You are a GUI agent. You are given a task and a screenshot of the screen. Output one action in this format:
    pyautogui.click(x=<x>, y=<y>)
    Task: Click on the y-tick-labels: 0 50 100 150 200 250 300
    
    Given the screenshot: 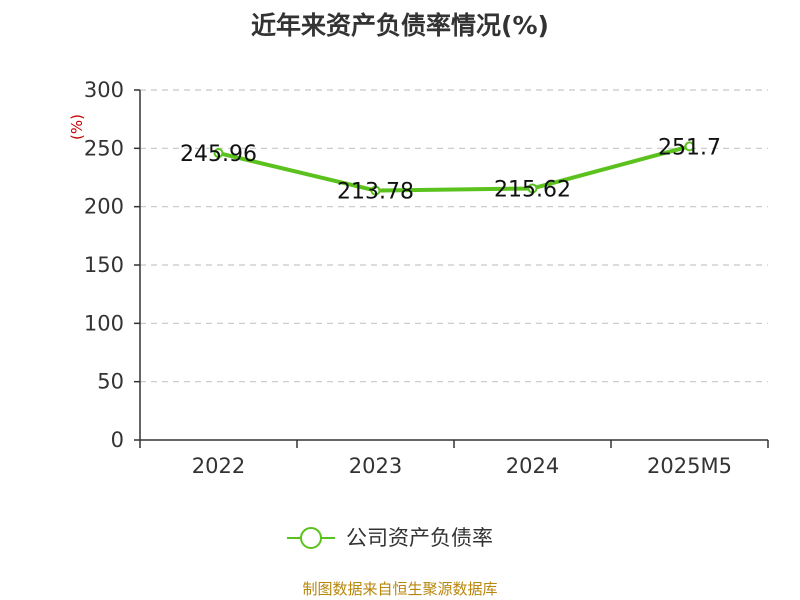 What is the action you would take?
    pyautogui.click(x=104, y=265)
    